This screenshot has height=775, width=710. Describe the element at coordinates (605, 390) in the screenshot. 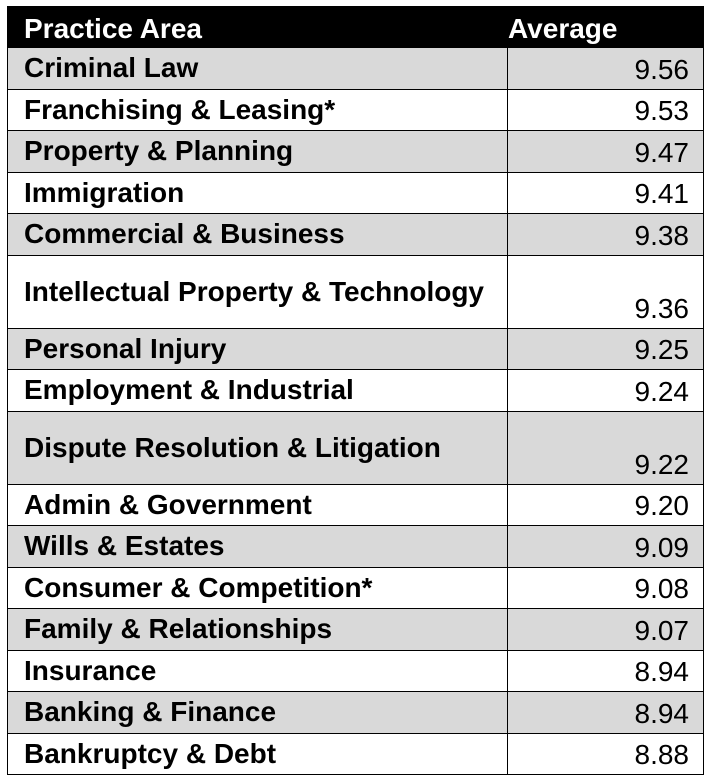

I see `average-cell: 9.24` at that location.